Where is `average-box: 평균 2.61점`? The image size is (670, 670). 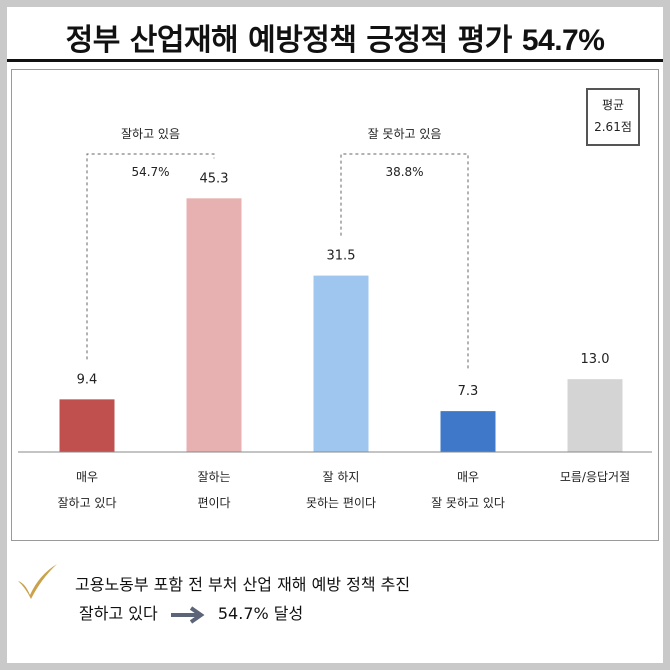
average-box: 평균 2.61점 is located at coordinates (613, 117).